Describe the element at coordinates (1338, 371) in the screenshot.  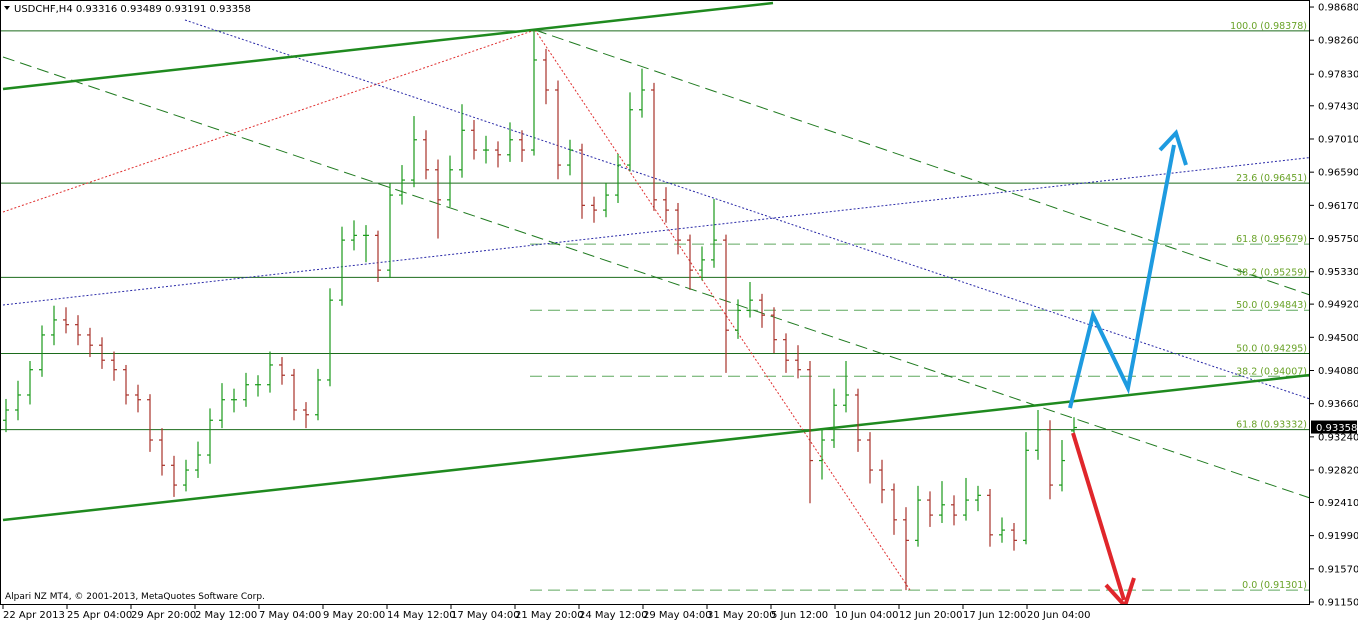
I see `y-tick-label: 0.94080` at that location.